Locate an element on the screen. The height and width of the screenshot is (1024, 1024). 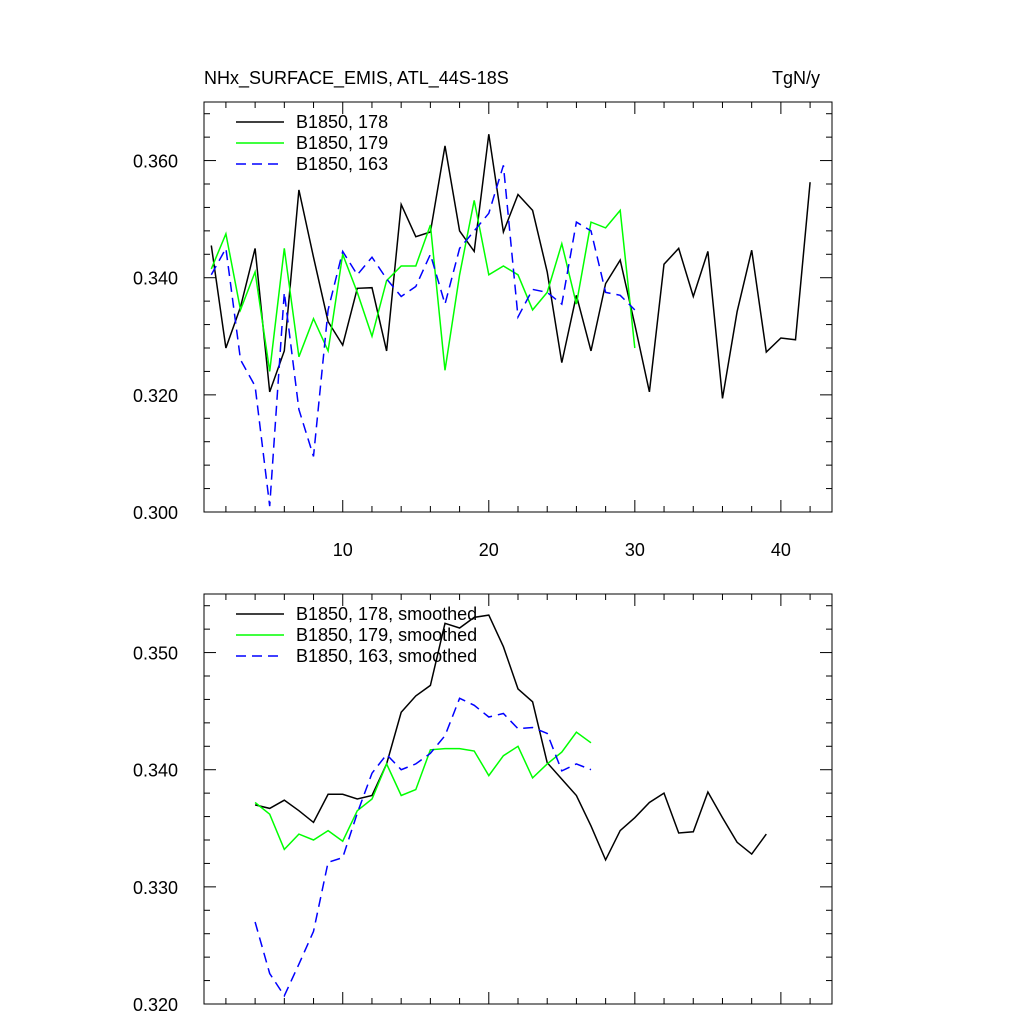
units-label: TgN/y is located at coordinates (796, 78).